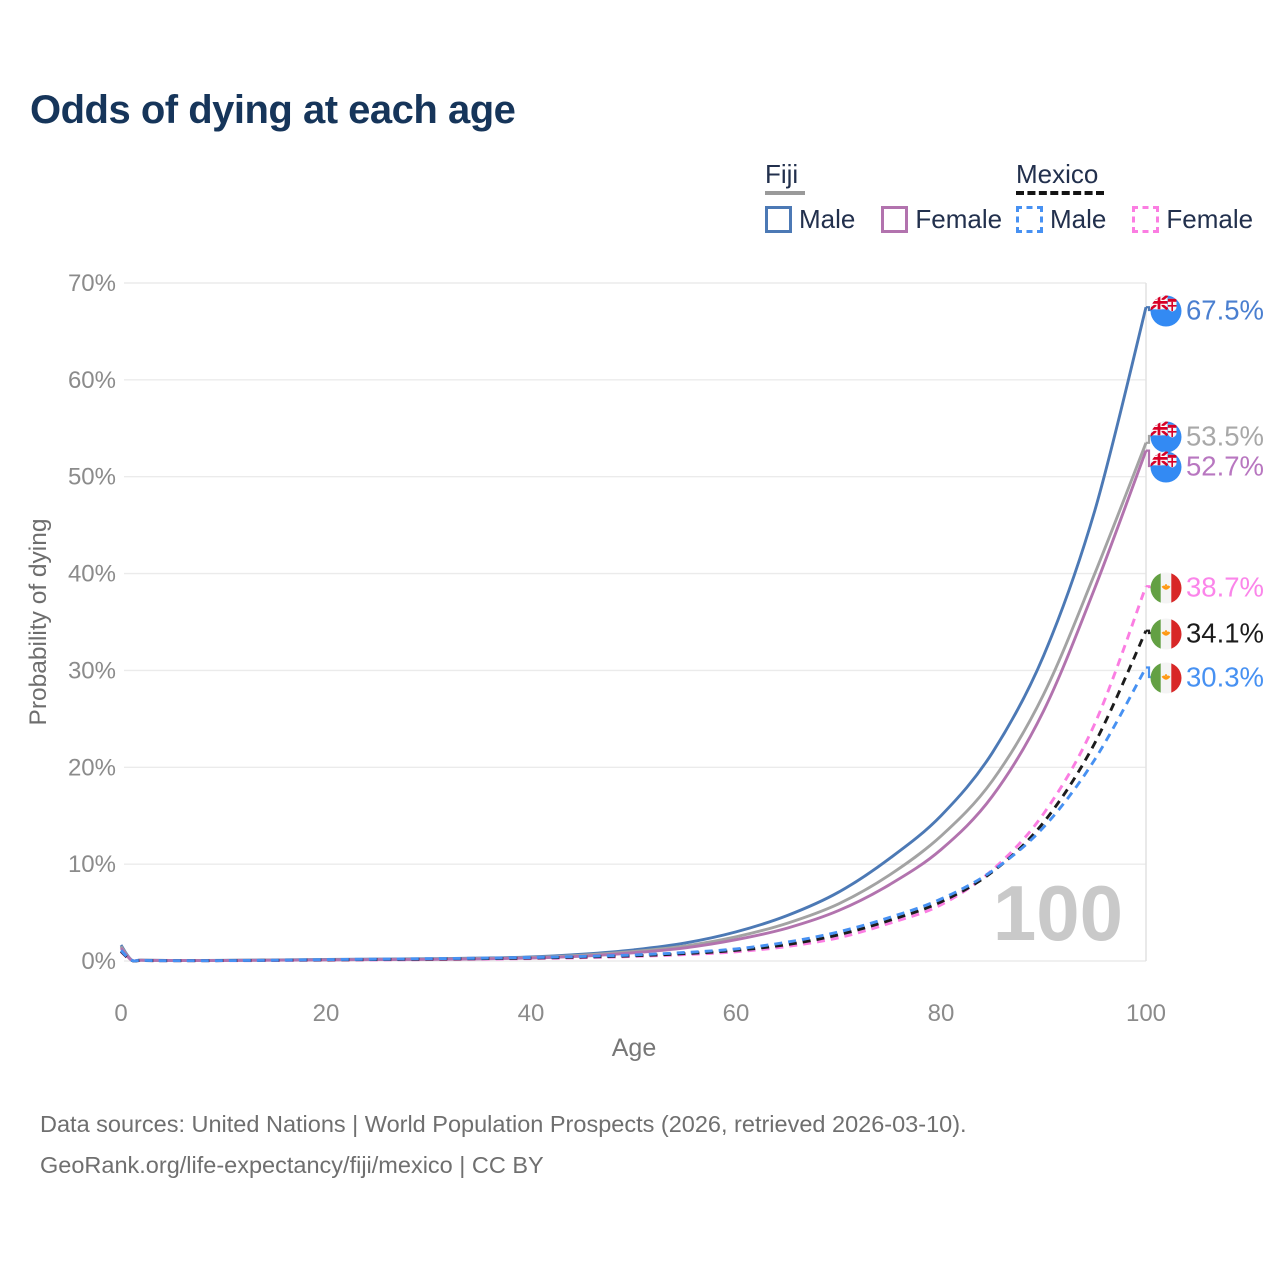 The width and height of the screenshot is (1280, 1280). What do you see at coordinates (98, 961) in the screenshot?
I see `y-tick-label: 0%` at bounding box center [98, 961].